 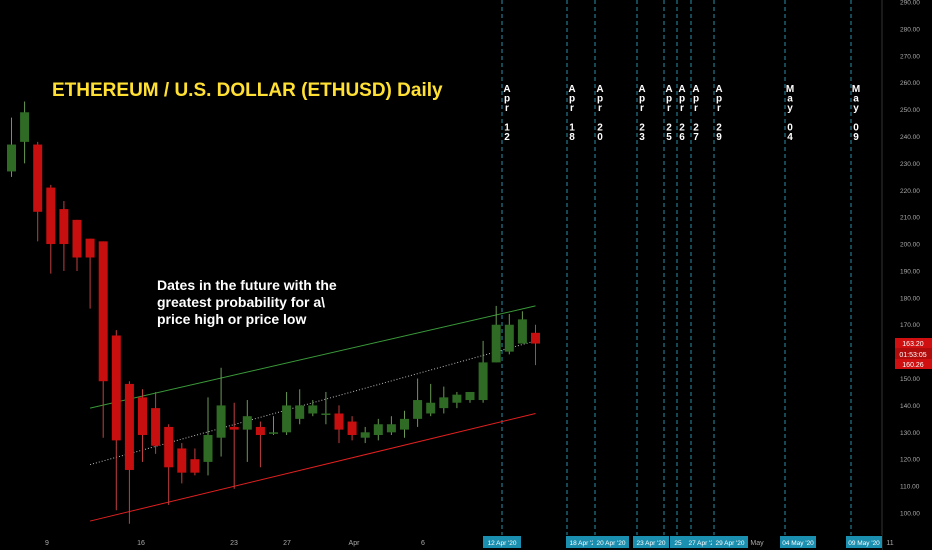 I want to click on future-date-char: 3, so click(x=642, y=137).